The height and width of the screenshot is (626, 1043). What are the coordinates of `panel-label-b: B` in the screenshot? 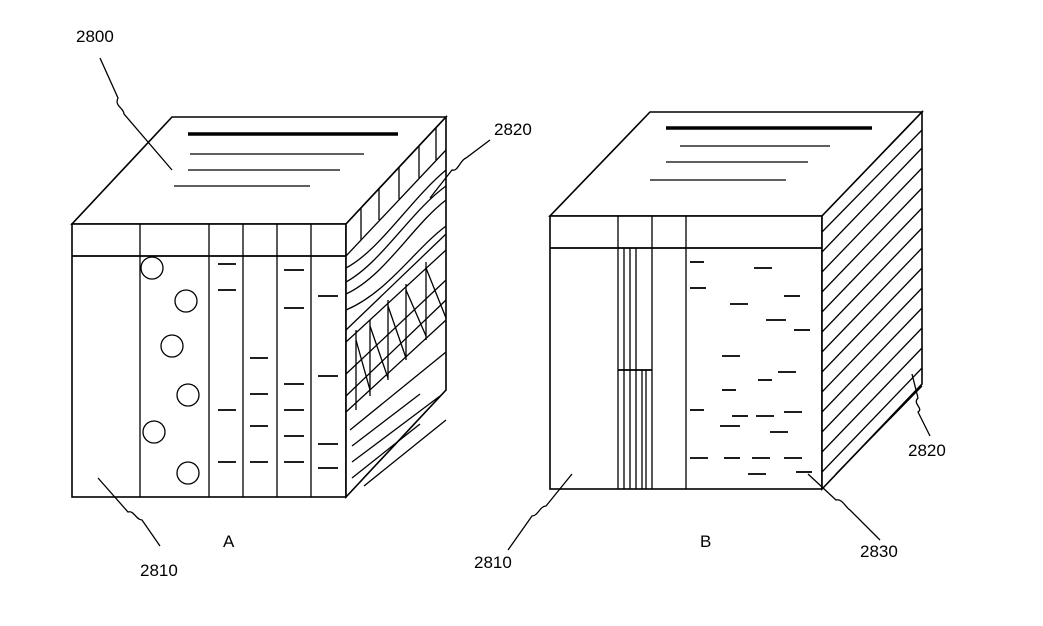 It's located at (705, 541).